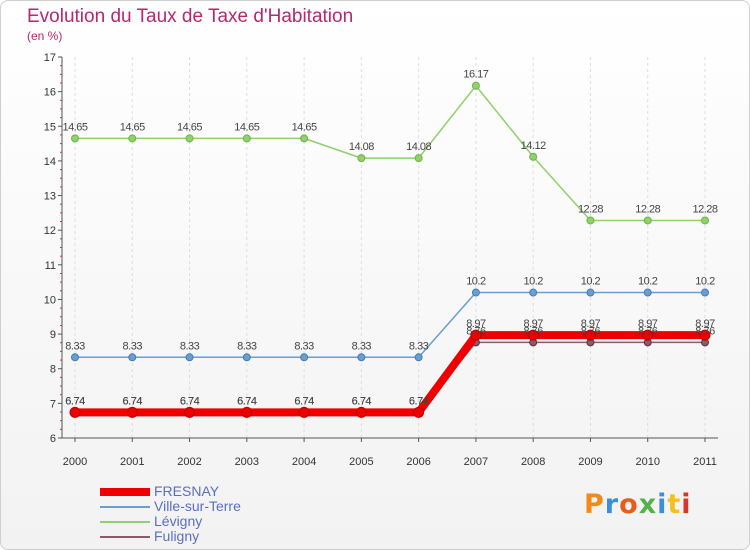 This screenshot has height=550, width=750. I want to click on chart-title: Evolution du Taux de Taxe d'Habitation, so click(190, 16).